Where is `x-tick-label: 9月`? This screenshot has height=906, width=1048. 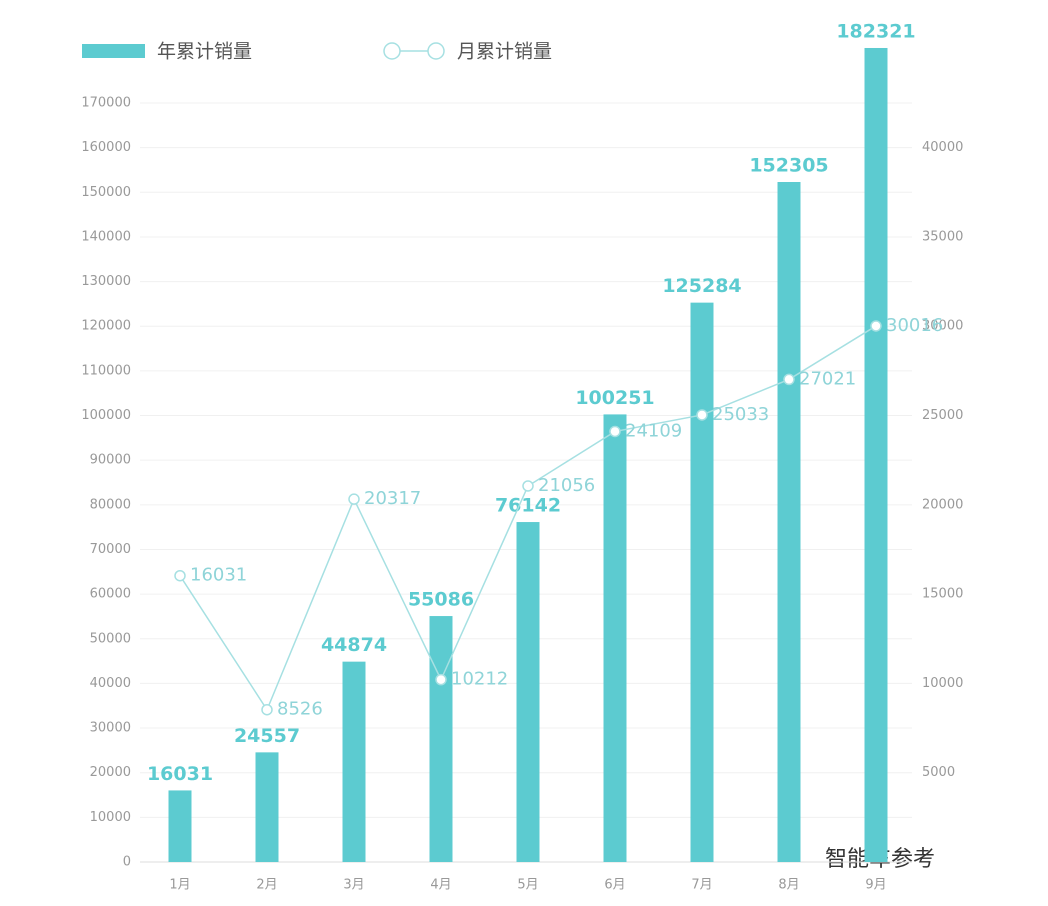
x-tick-label: 9月 is located at coordinates (875, 885).